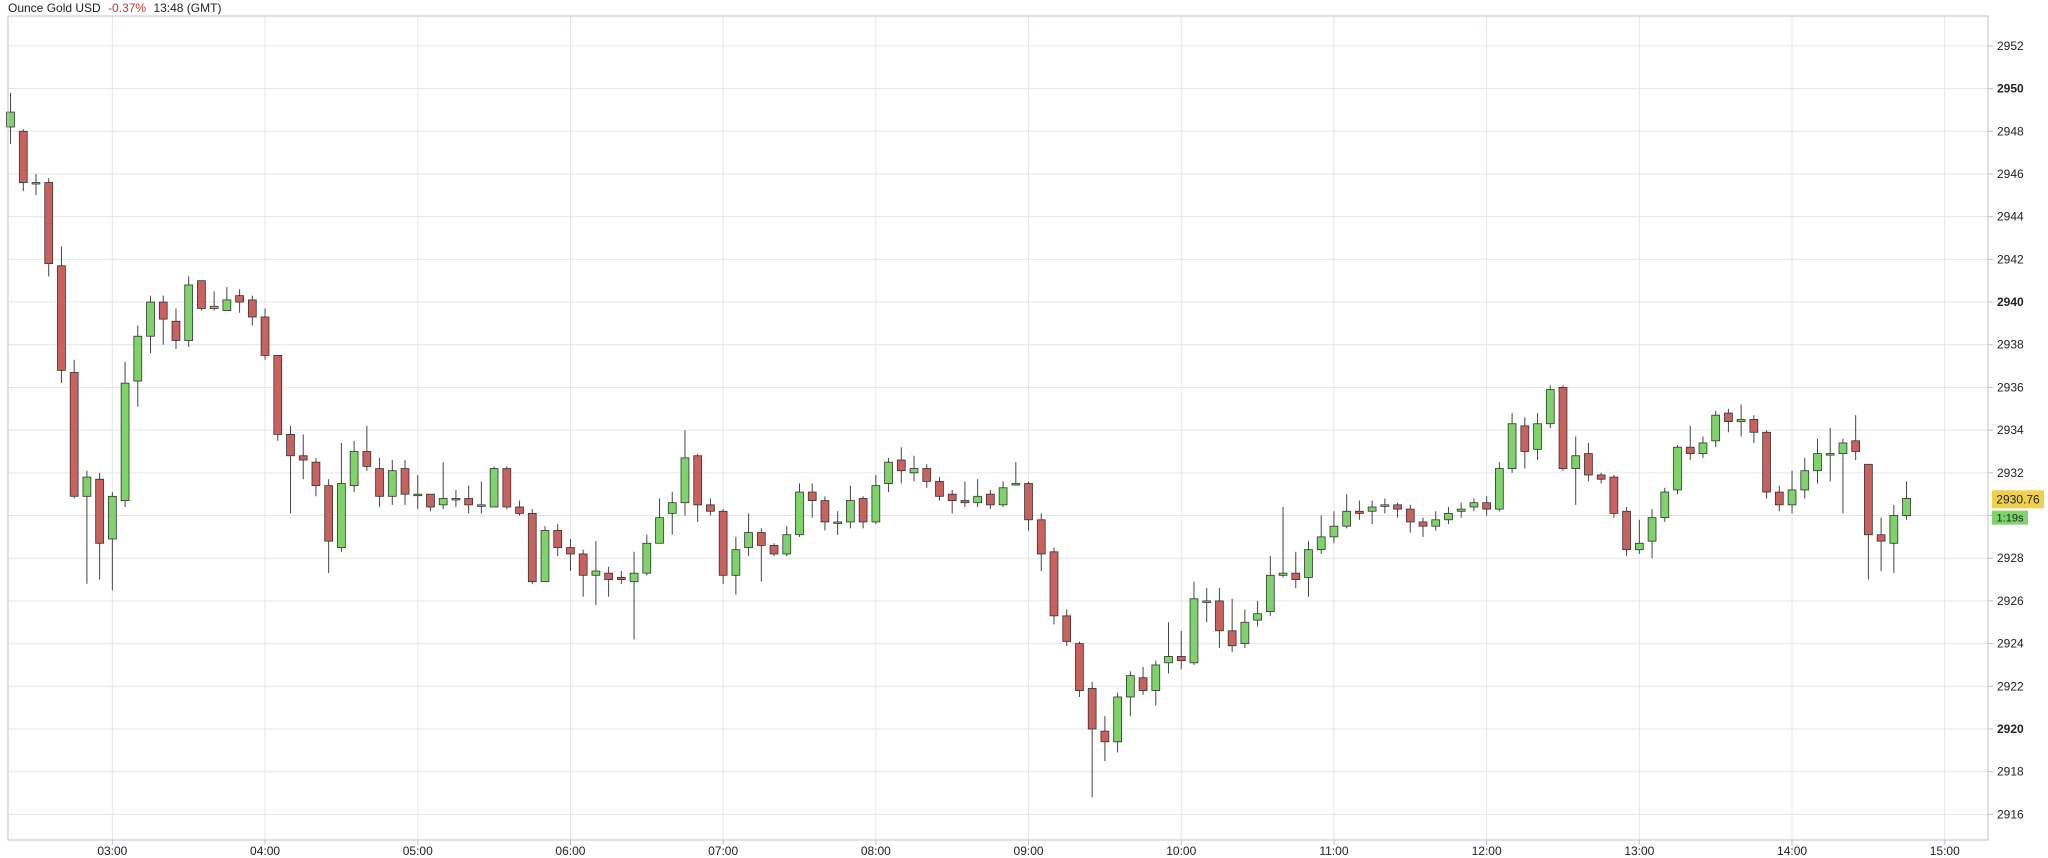 The image size is (2048, 858). What do you see at coordinates (54, 8) in the screenshot?
I see `instrument-name: Ounce Gold USD` at bounding box center [54, 8].